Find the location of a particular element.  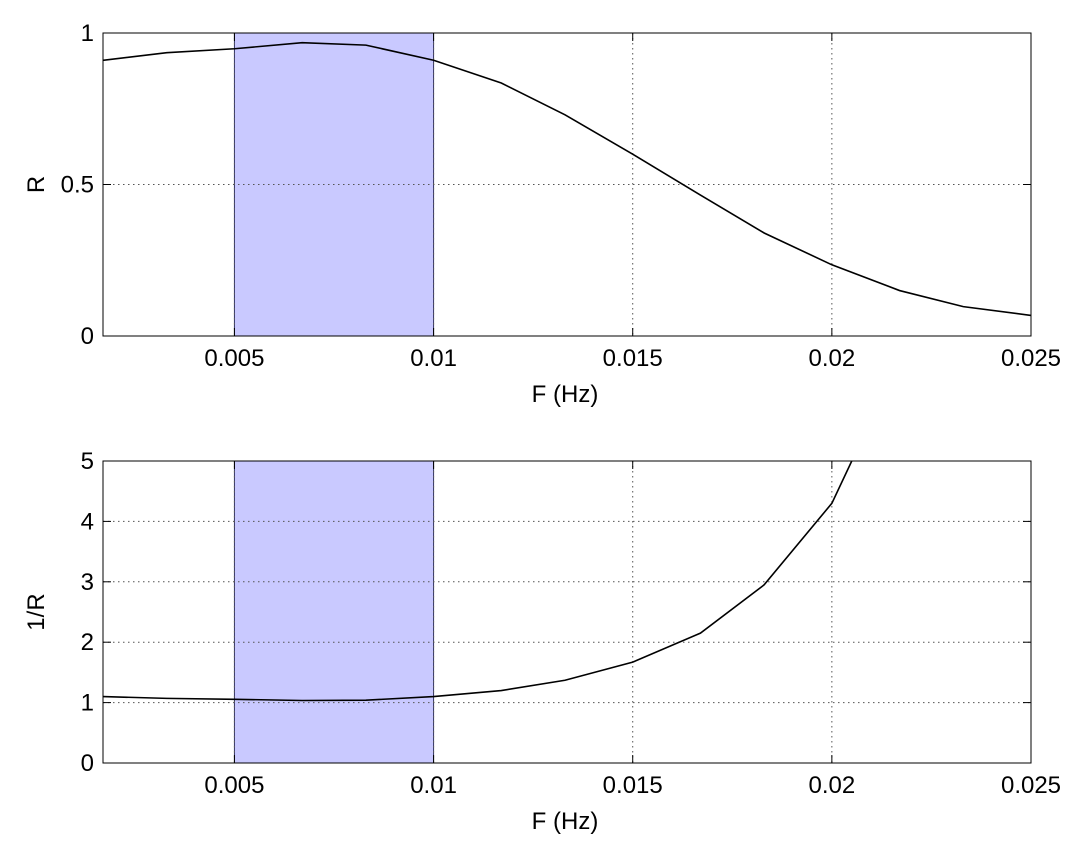

y-tick-label: 5 is located at coordinates (87, 461).